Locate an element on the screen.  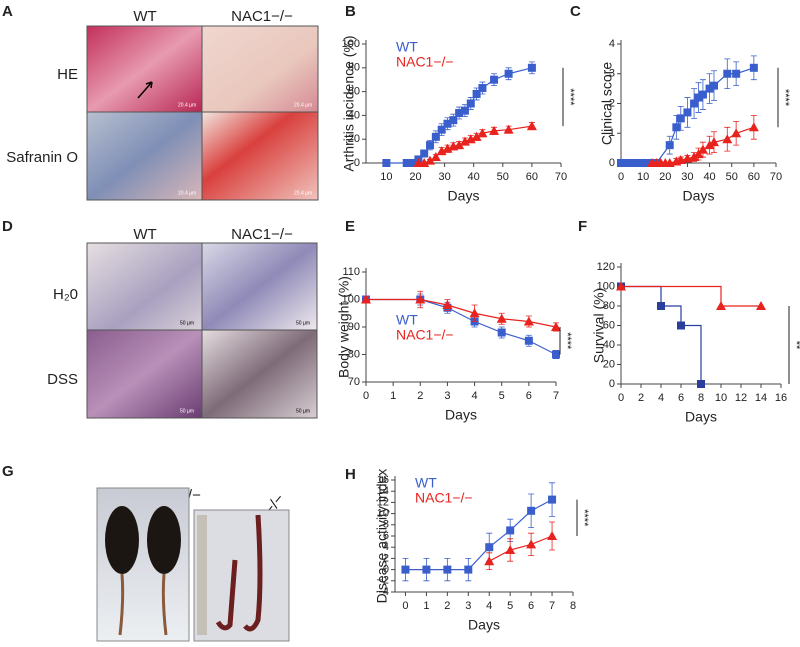
panel-letter: F is located at coordinates (582, 226).